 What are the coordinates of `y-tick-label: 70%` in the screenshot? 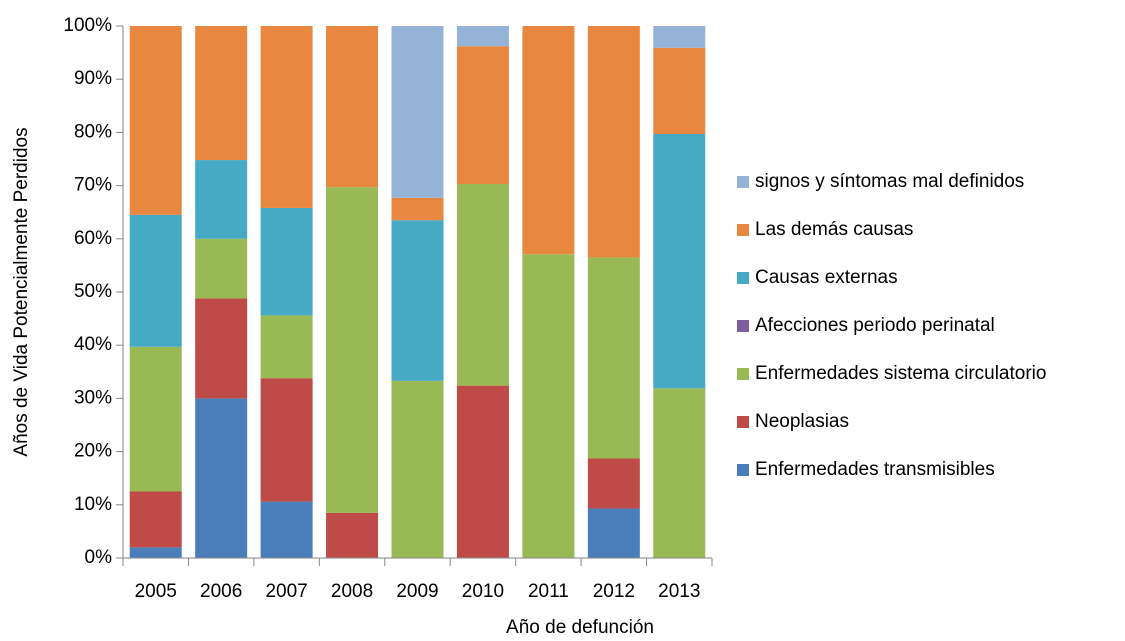 It's located at (93, 185).